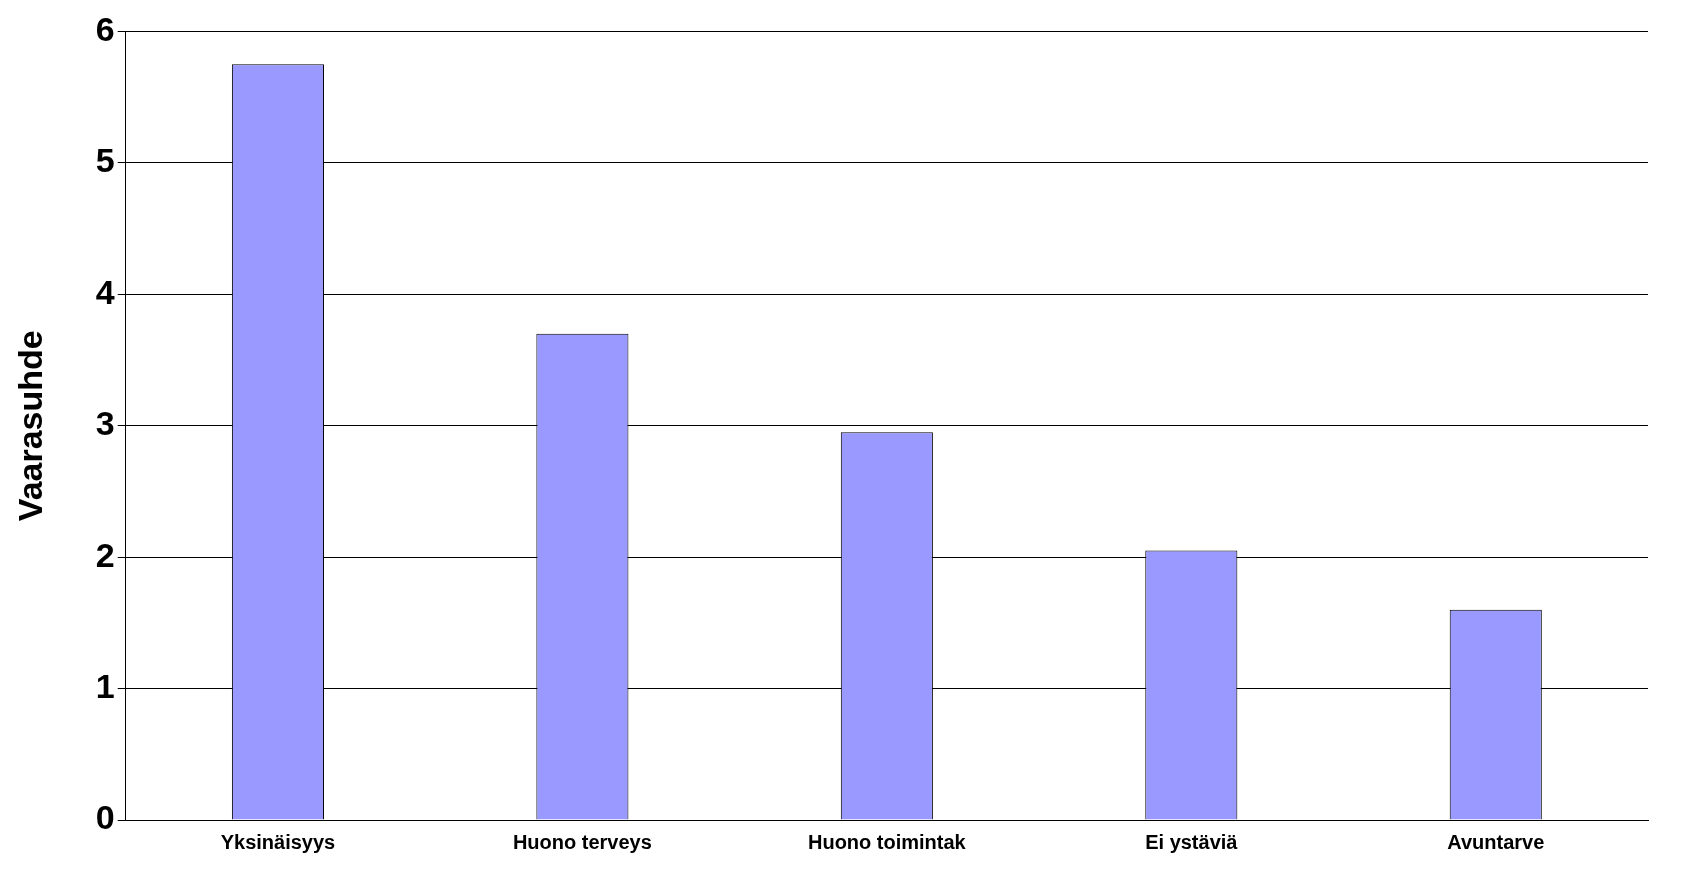  Describe the element at coordinates (887, 841) in the screenshot. I see `x-tick-label: Huono toimintak` at that location.